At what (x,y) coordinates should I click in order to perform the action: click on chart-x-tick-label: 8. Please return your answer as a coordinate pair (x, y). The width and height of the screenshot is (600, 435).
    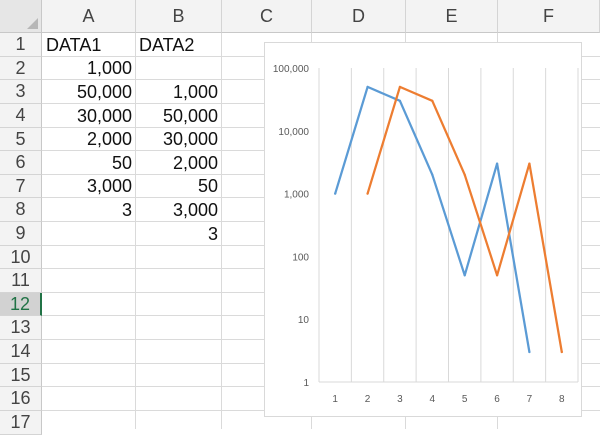
    Looking at the image, I should click on (562, 399).